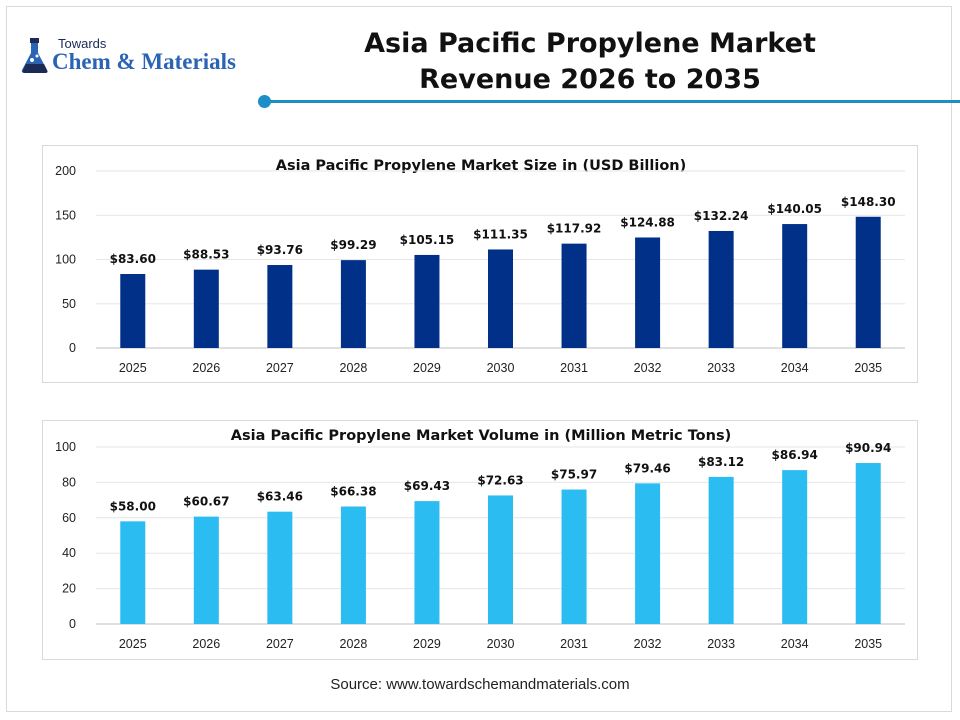  I want to click on volume-bar-2033, so click(721, 550).